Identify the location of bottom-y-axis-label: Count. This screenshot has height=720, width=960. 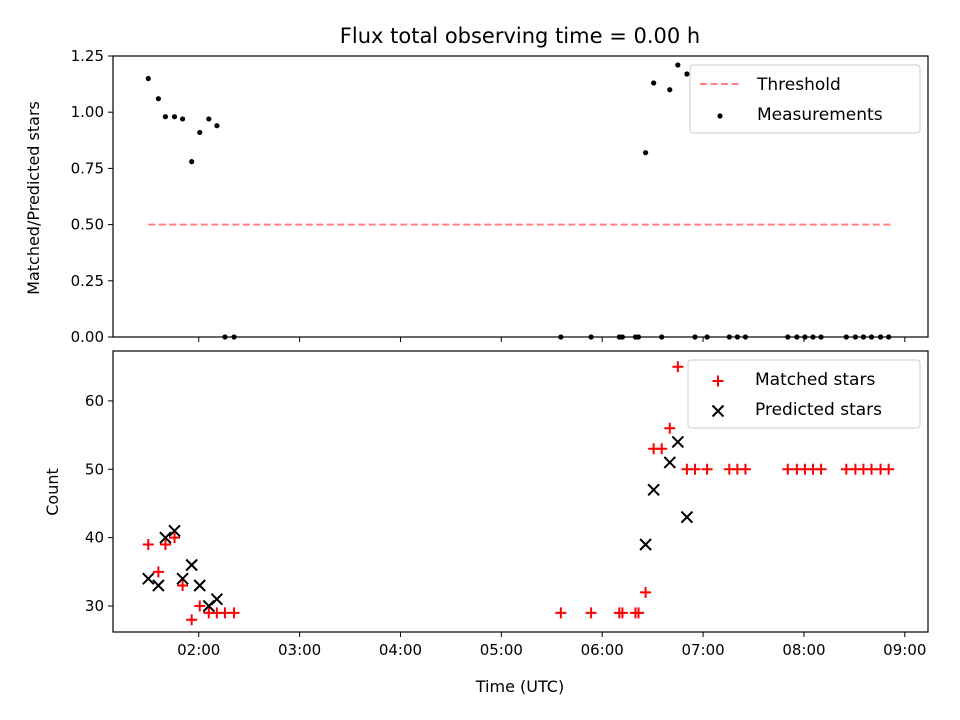
(52, 492).